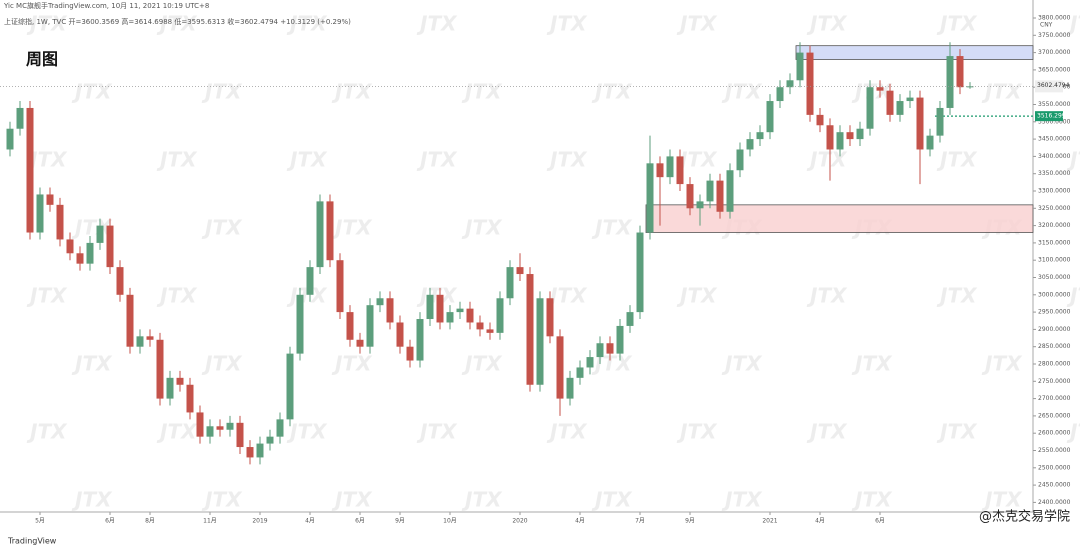 The image size is (1080, 551). Describe the element at coordinates (839, 218) in the screenshot. I see `zone` at that location.